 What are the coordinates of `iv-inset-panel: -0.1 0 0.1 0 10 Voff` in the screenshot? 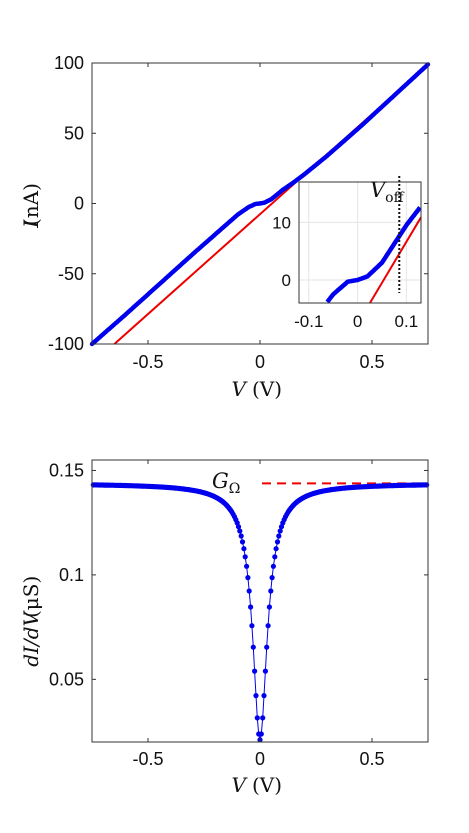 It's located at (347, 253).